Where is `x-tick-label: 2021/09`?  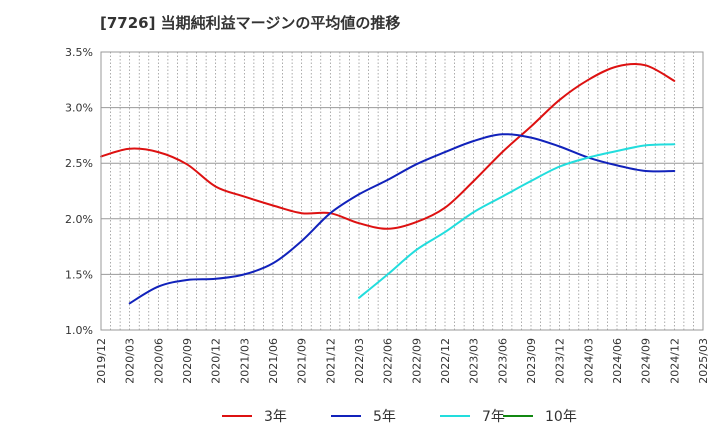 x-tick-label: 2021/09 is located at coordinates (302, 361).